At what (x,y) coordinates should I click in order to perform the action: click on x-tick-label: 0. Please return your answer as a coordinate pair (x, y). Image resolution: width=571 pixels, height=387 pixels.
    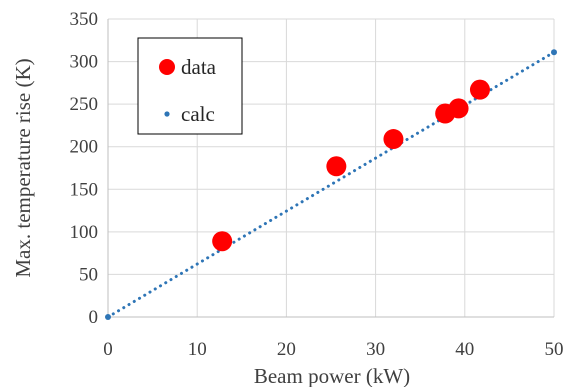
    Looking at the image, I should click on (108, 349).